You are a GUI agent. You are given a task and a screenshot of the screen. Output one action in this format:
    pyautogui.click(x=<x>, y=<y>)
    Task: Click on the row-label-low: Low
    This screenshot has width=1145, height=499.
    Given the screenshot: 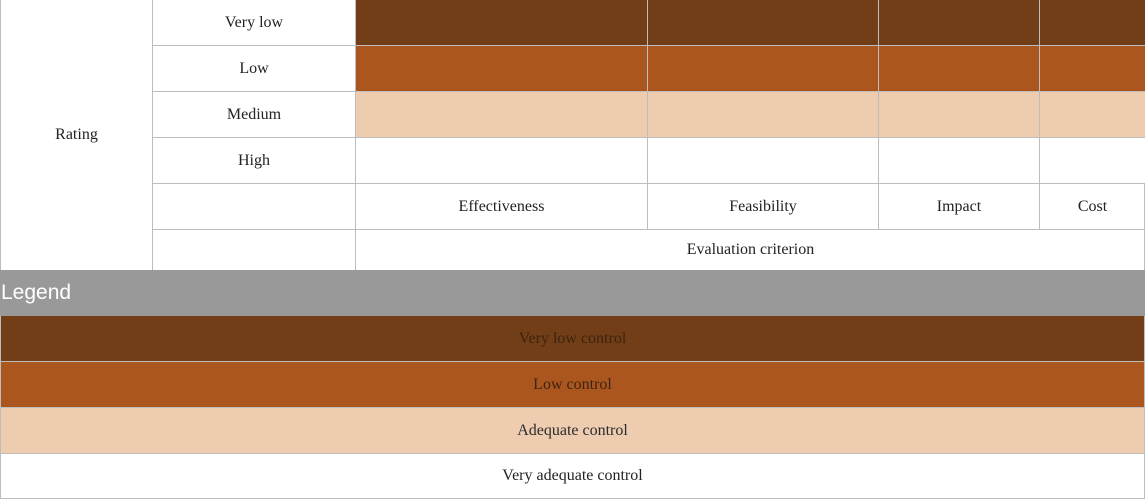 What is the action you would take?
    pyautogui.click(x=253, y=69)
    